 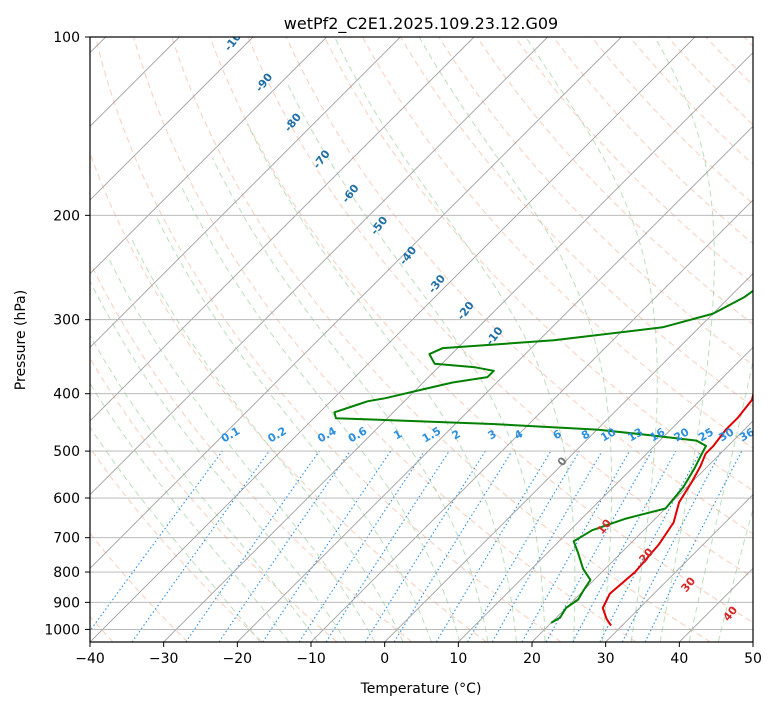 I want to click on y-tick-label: 700, so click(x=66, y=539).